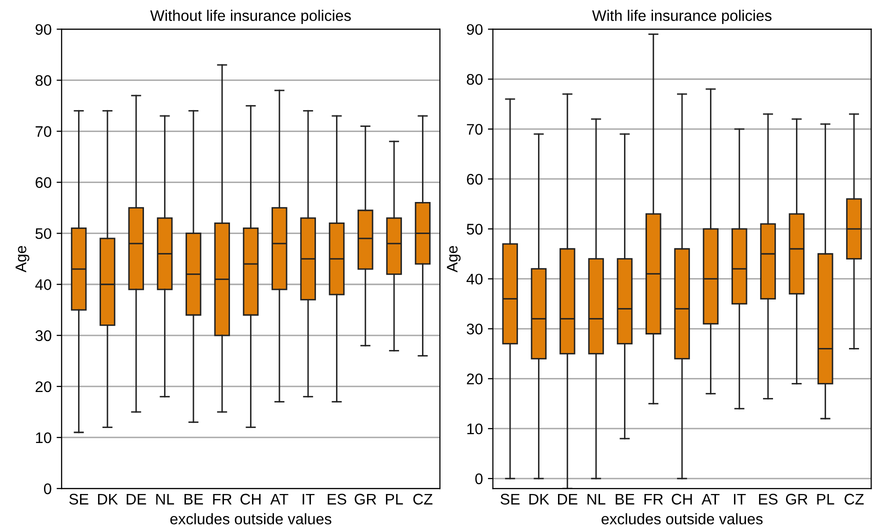 The height and width of the screenshot is (531, 880). What do you see at coordinates (250, 17) in the screenshot?
I see `chart-title: Without life insurance policies` at bounding box center [250, 17].